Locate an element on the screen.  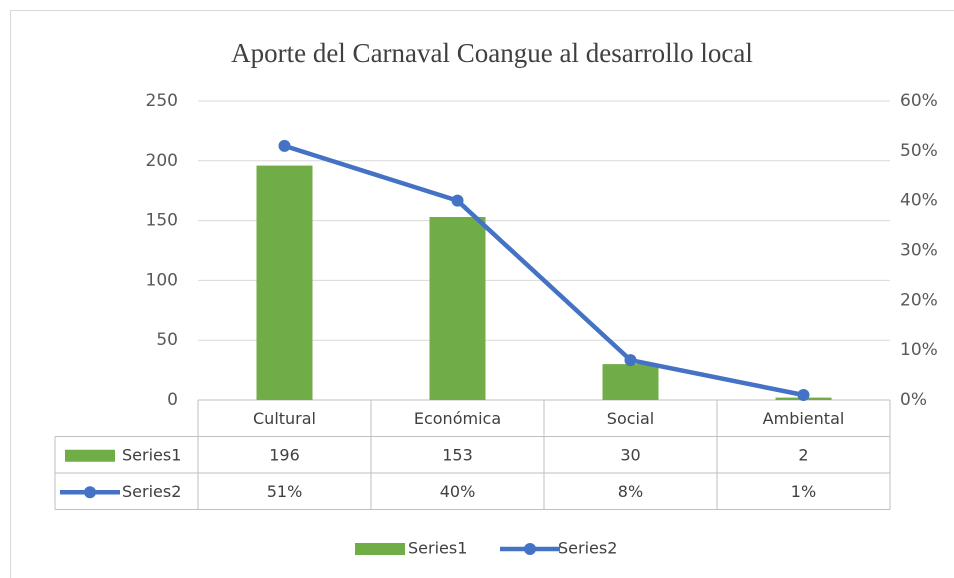
legend-label: Series1 is located at coordinates (437, 548).